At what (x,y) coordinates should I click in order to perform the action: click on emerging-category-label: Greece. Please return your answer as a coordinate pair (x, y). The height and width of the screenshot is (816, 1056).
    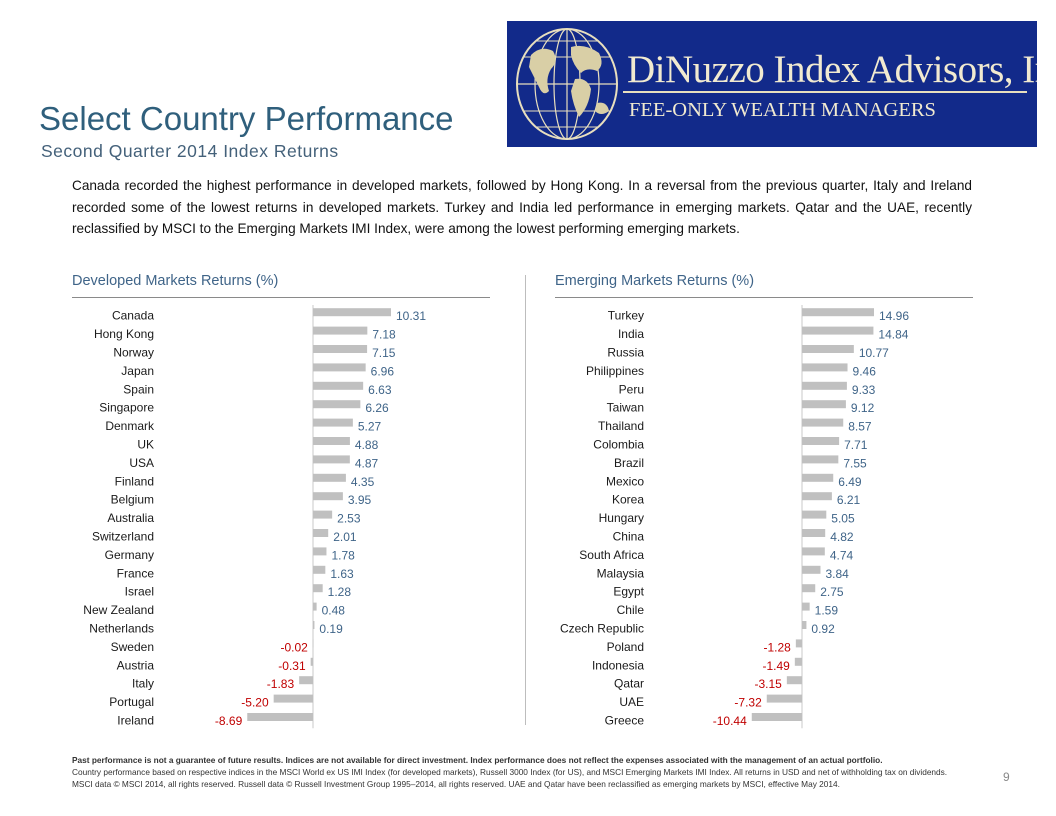
    Looking at the image, I should click on (625, 721).